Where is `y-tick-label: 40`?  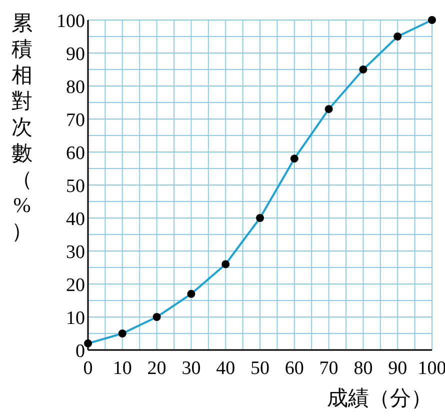
y-tick-label: 40 is located at coordinates (75, 219).